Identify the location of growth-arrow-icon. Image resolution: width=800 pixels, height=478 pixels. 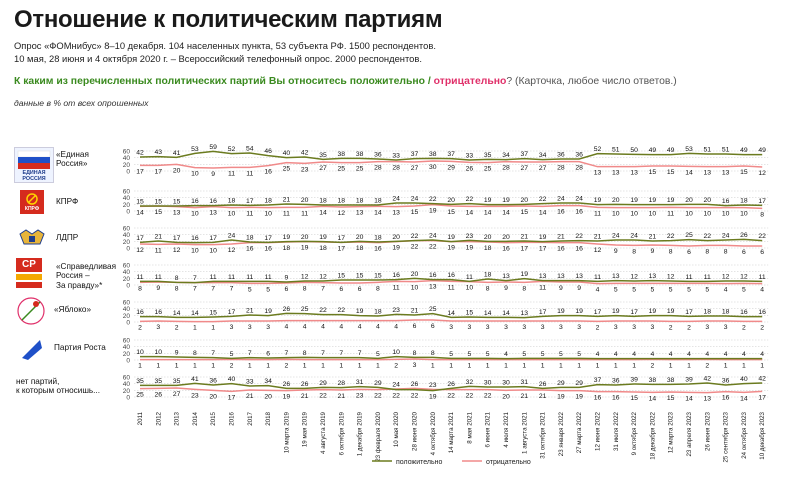
(32, 350).